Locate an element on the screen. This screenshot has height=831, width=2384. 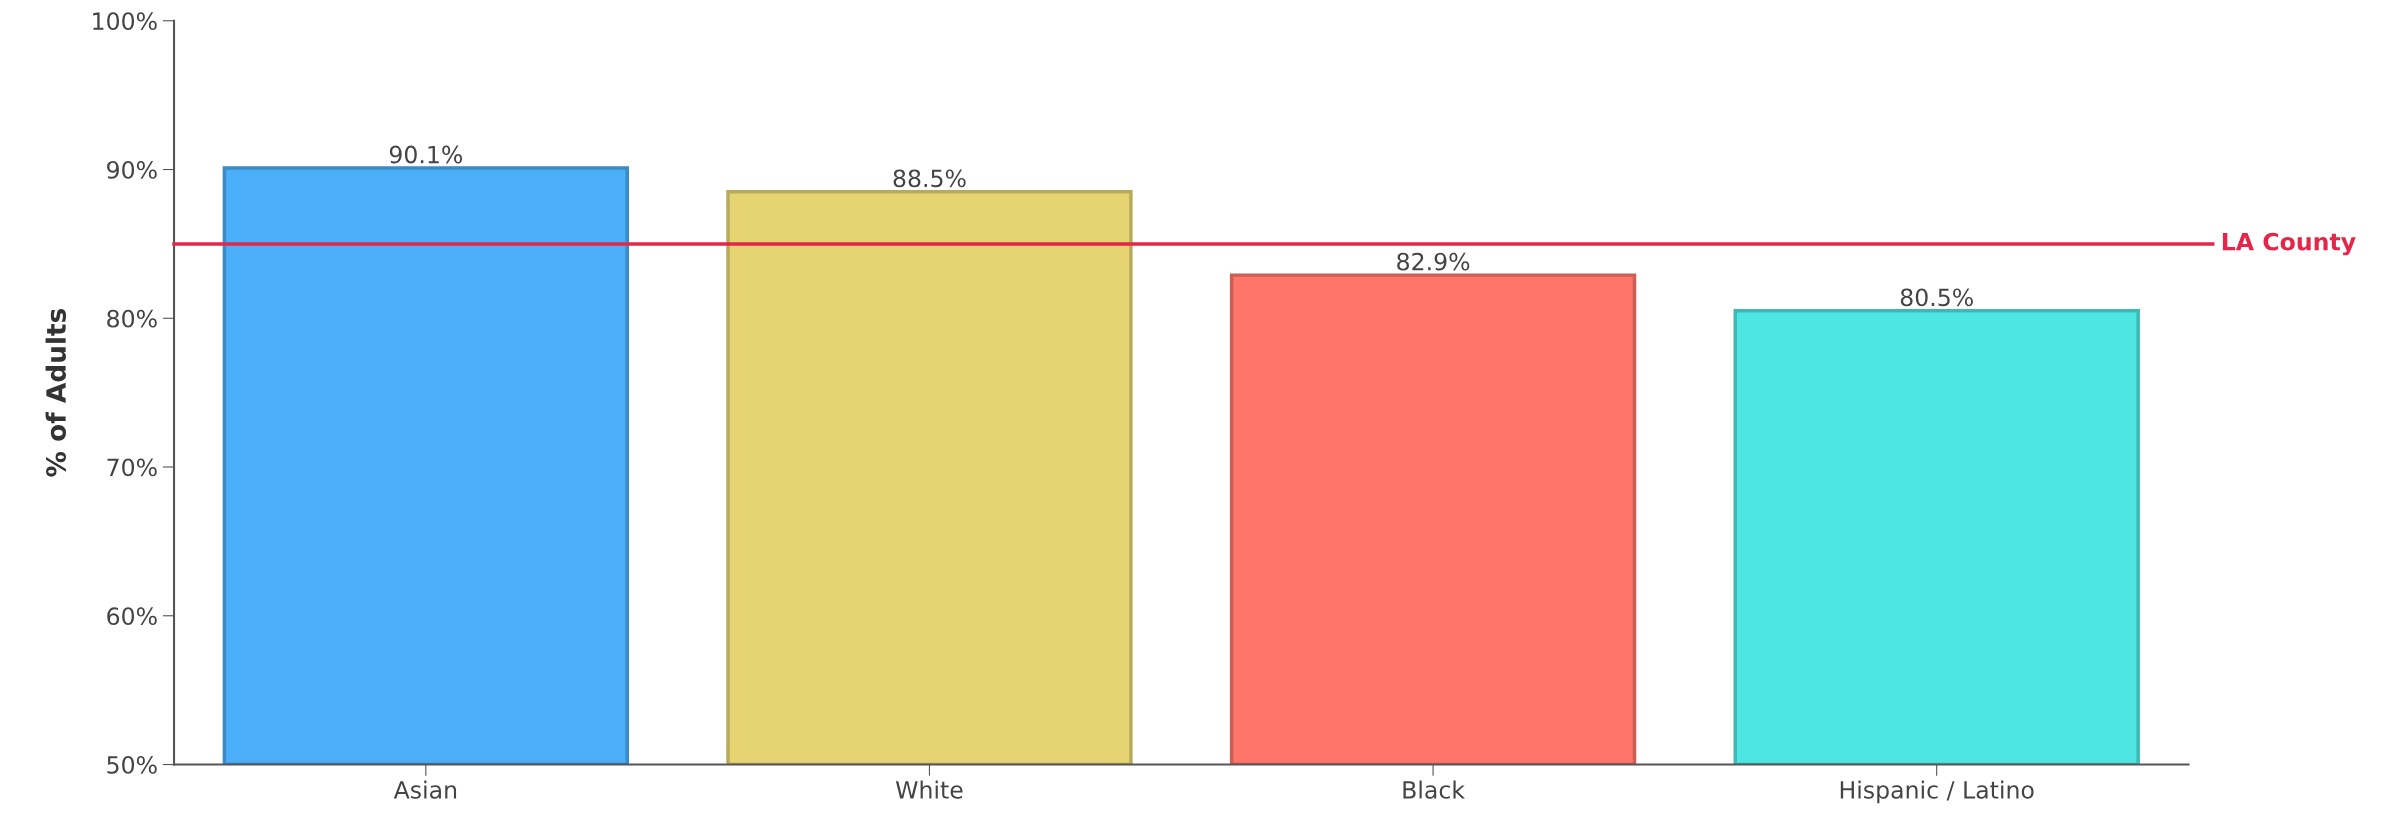
y-tick-label: 90% is located at coordinates (132, 169).